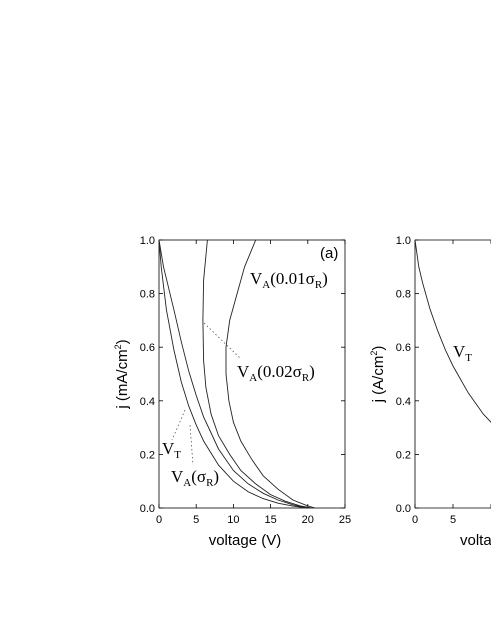 Image resolution: width=491 pixels, height=635 pixels. I want to click on panel-b-ylabel-sup: 2, so click(374, 353).